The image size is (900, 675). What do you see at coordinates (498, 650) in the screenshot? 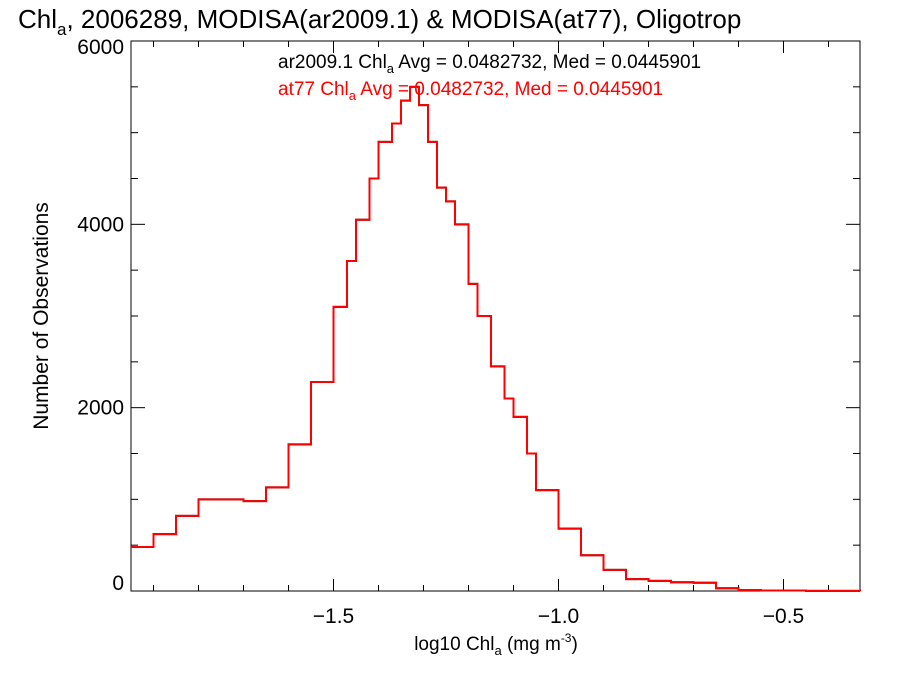
I see `x-axis-label-subscript: a` at bounding box center [498, 650].